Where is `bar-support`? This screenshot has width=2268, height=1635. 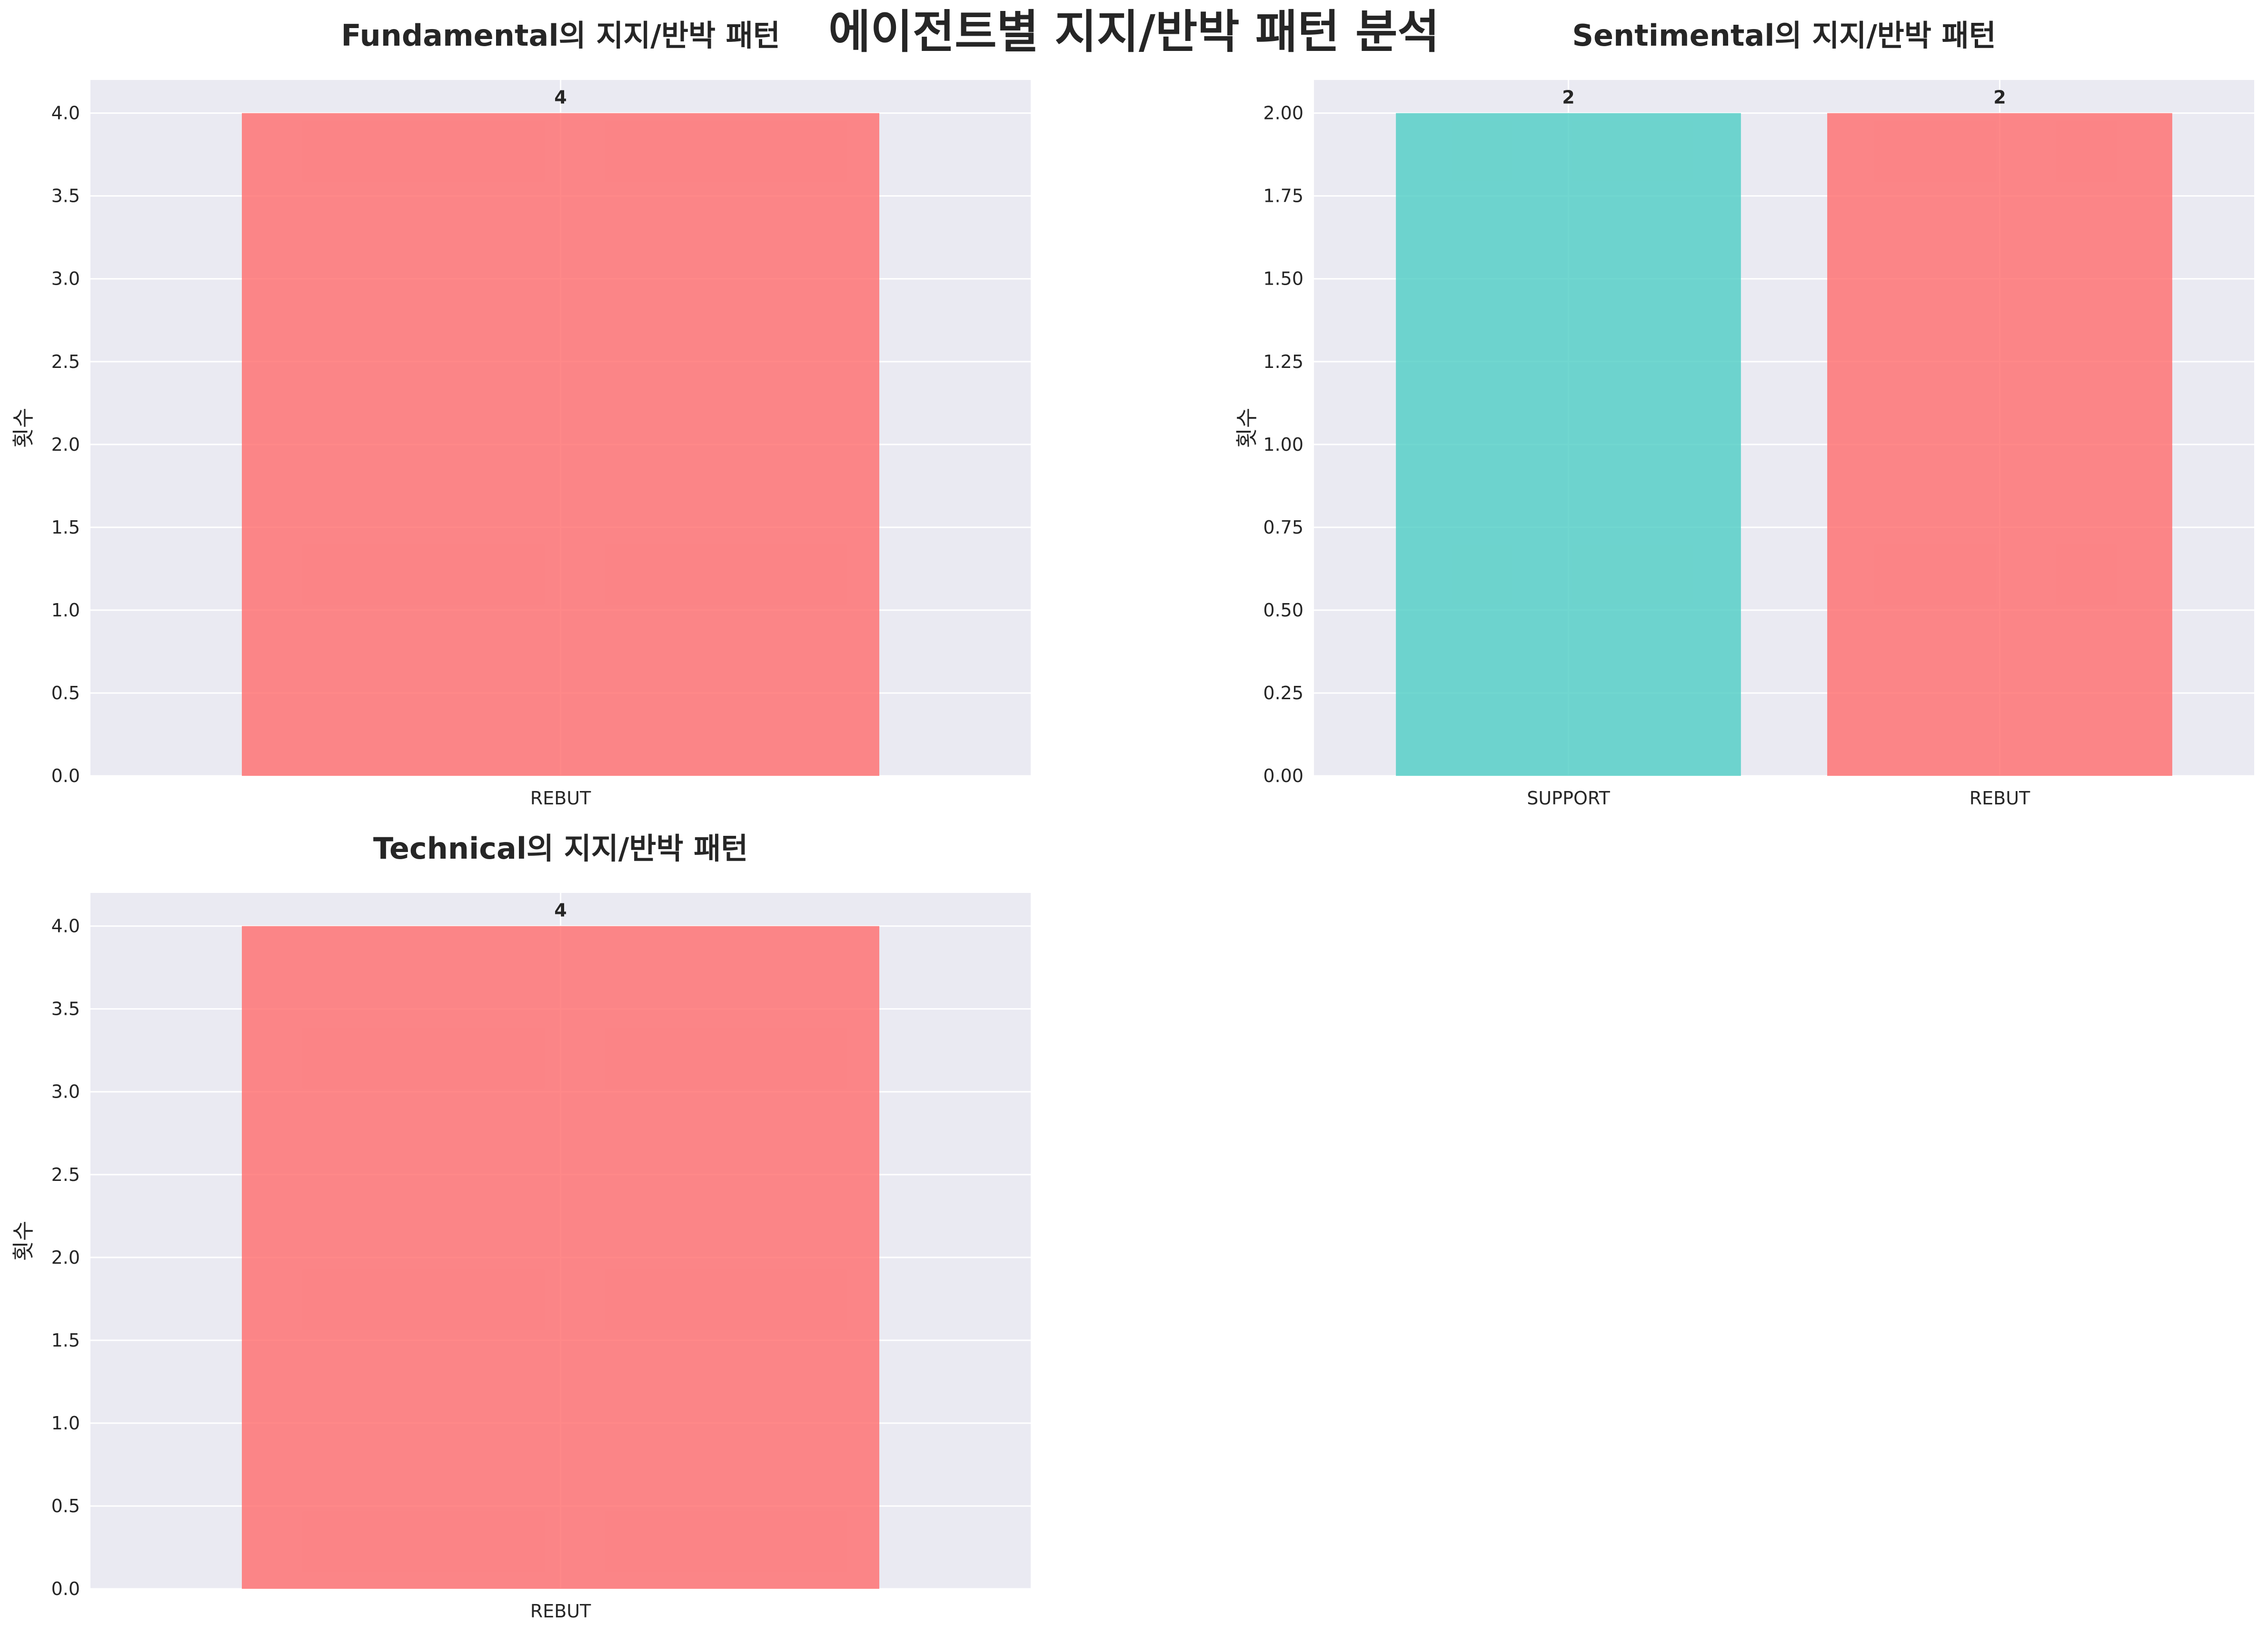
bar-support is located at coordinates (1568, 444).